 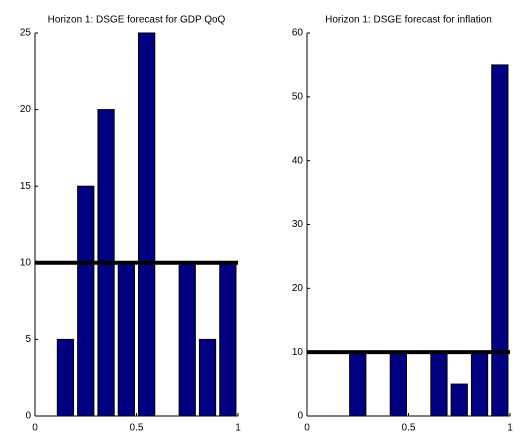 What do you see at coordinates (26, 186) in the screenshot?
I see `y-tick-label: 15` at bounding box center [26, 186].